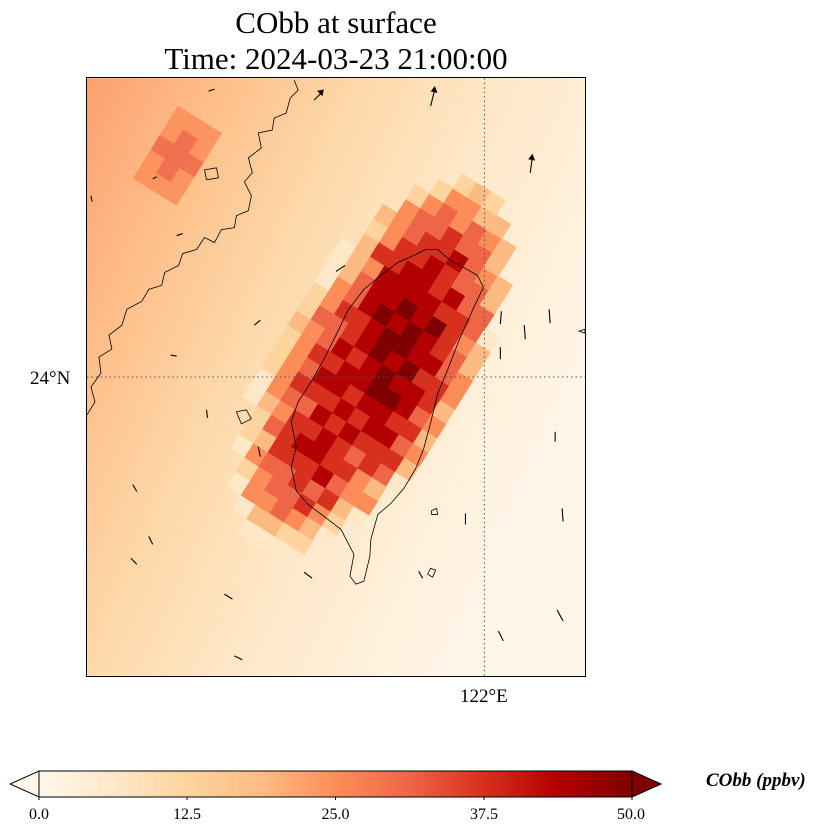 The image size is (825, 836). Describe the element at coordinates (193, 248) in the screenshot. I see `coastline-mainland` at that location.